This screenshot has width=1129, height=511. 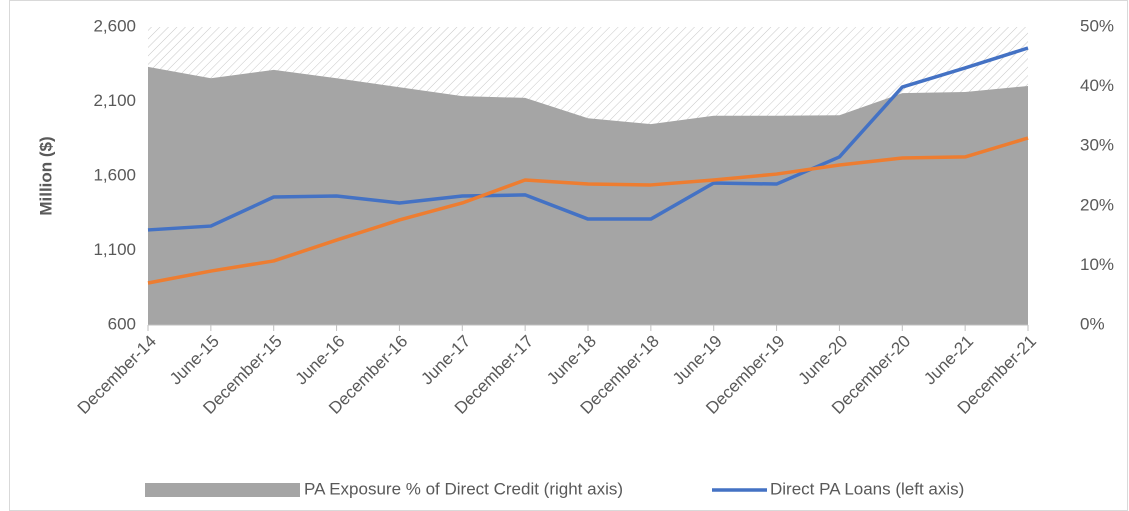 I want to click on y-tick-label: 2,600, so click(x=114, y=25).